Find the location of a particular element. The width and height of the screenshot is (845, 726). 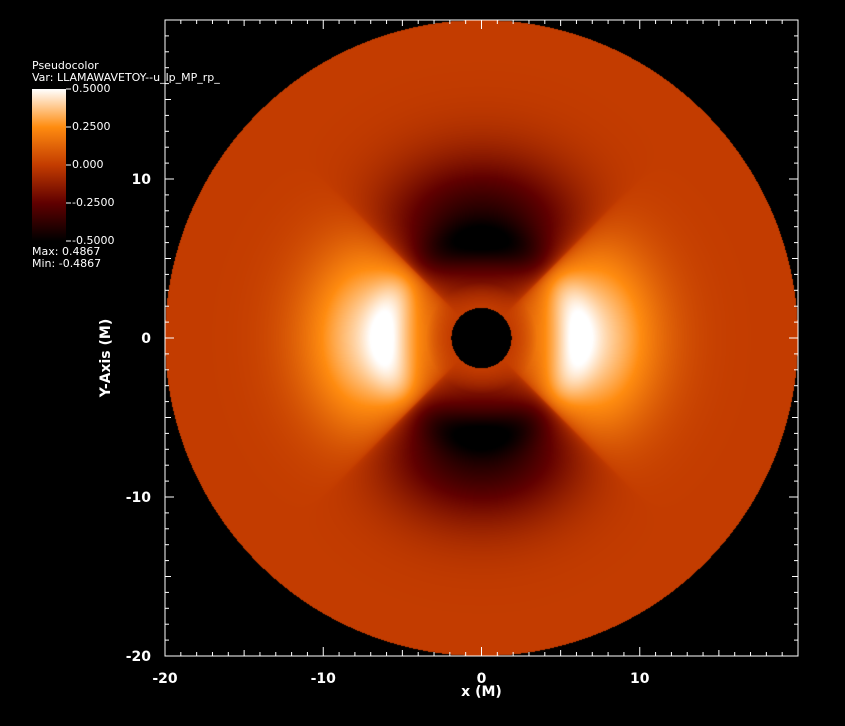

variable-label: Var: LLAMAWAVETOY--u_lp_MP_rp_ is located at coordinates (126, 77).